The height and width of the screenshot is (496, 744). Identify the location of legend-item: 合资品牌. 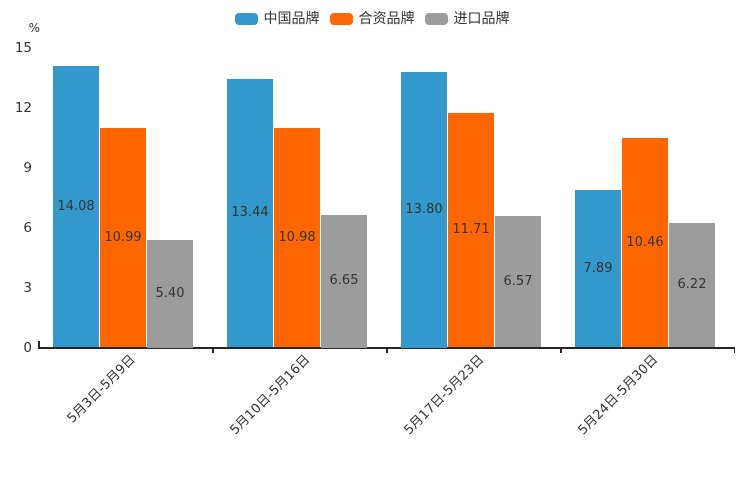
(372, 19).